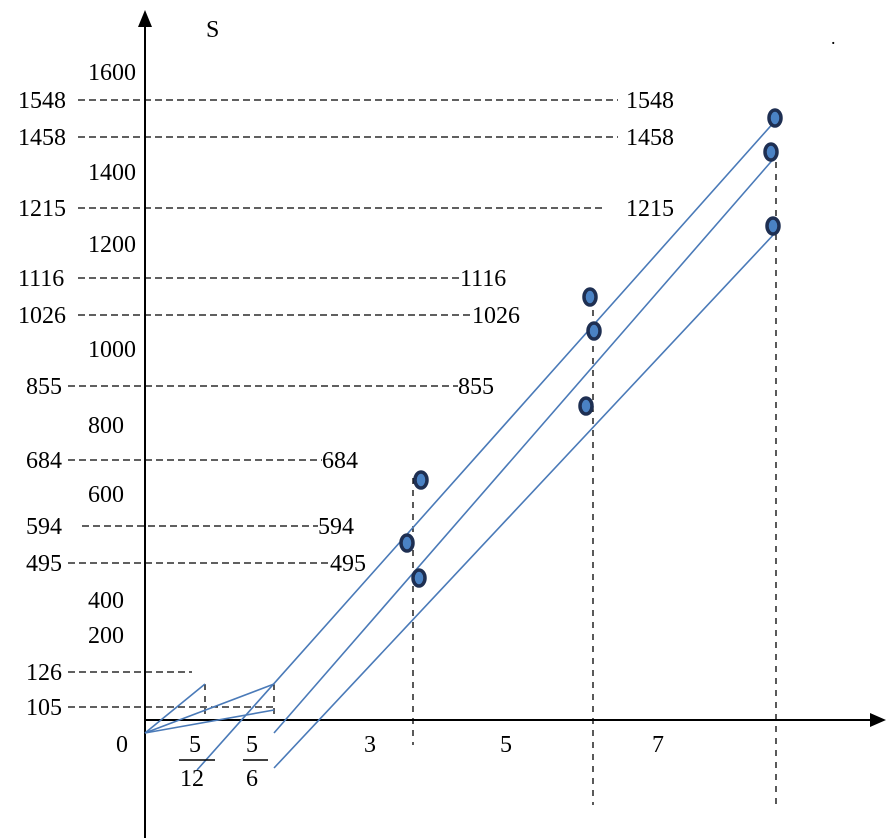 Image resolution: width=886 pixels, height=838 pixels. What do you see at coordinates (650, 101) in the screenshot?
I see `level-right-label: 1548` at bounding box center [650, 101].